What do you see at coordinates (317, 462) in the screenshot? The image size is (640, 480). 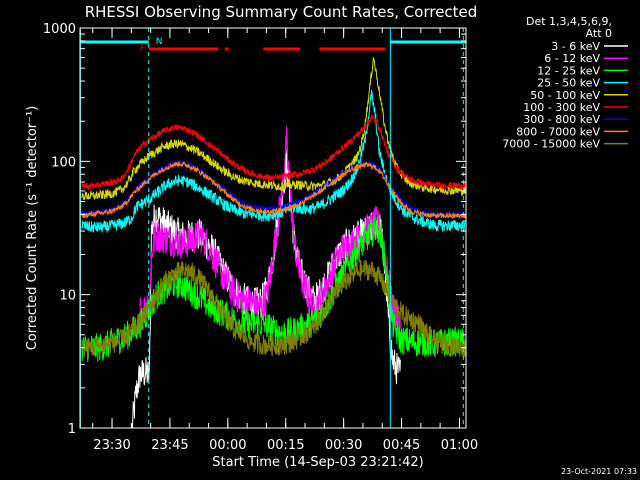 I see `x-axis-label: Start Time (14-Sep-03 23:21:42)` at bounding box center [317, 462].